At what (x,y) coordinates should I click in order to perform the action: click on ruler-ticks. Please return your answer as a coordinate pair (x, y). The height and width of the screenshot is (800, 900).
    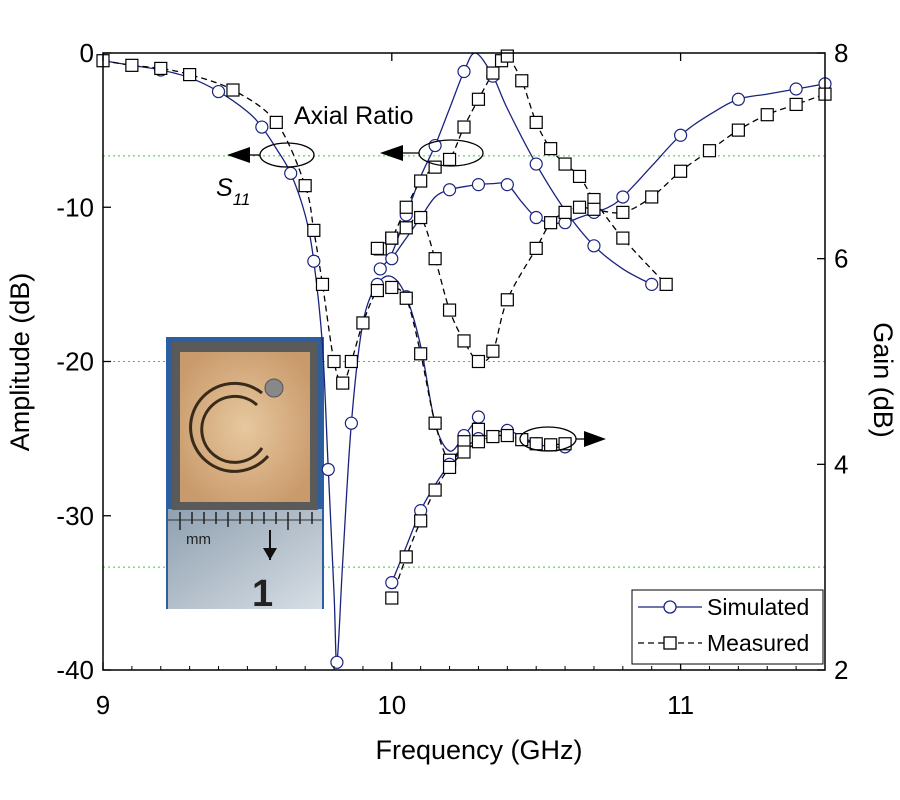
    Looking at the image, I should click on (246, 521).